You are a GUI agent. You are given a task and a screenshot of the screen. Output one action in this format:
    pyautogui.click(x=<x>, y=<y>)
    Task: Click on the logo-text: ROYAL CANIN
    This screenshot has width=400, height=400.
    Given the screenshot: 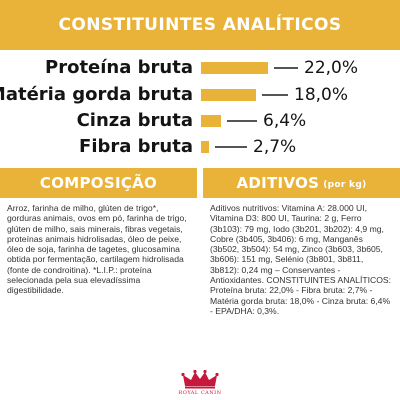 What is the action you would take?
    pyautogui.click(x=200, y=392)
    